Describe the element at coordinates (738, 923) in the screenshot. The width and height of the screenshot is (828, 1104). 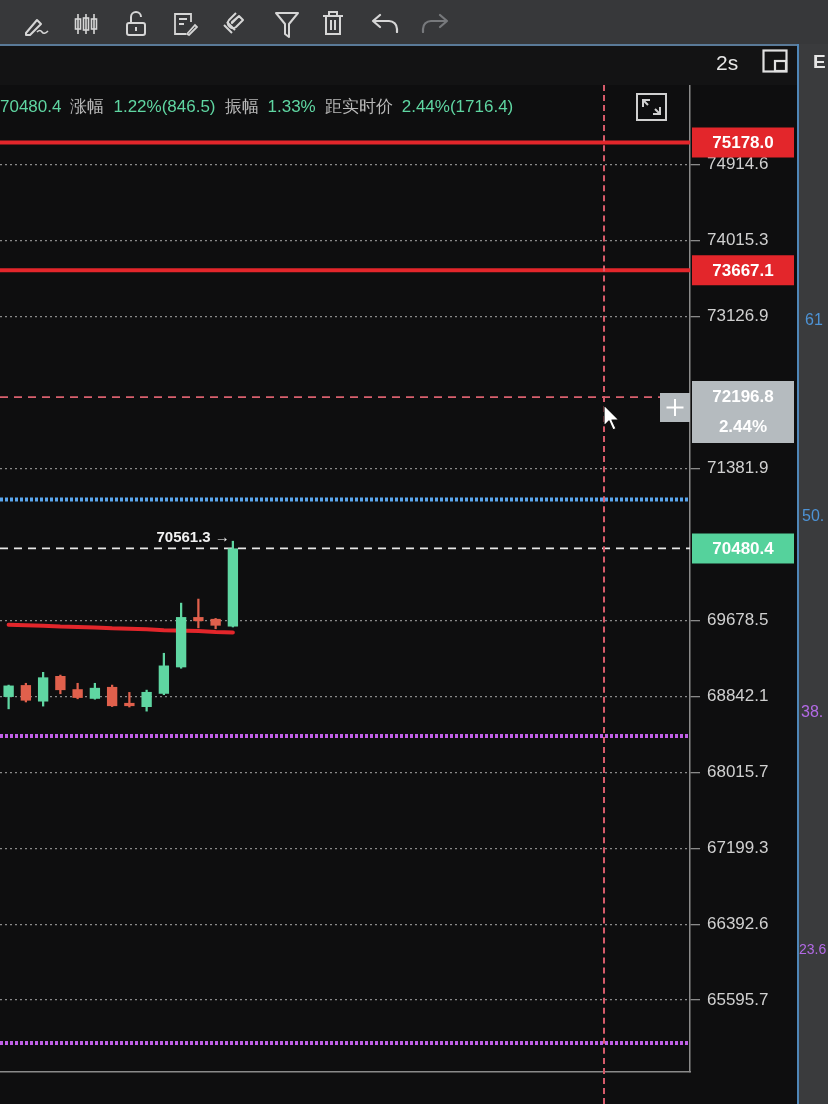
I see `y-tick-label: 66392.6` at that location.